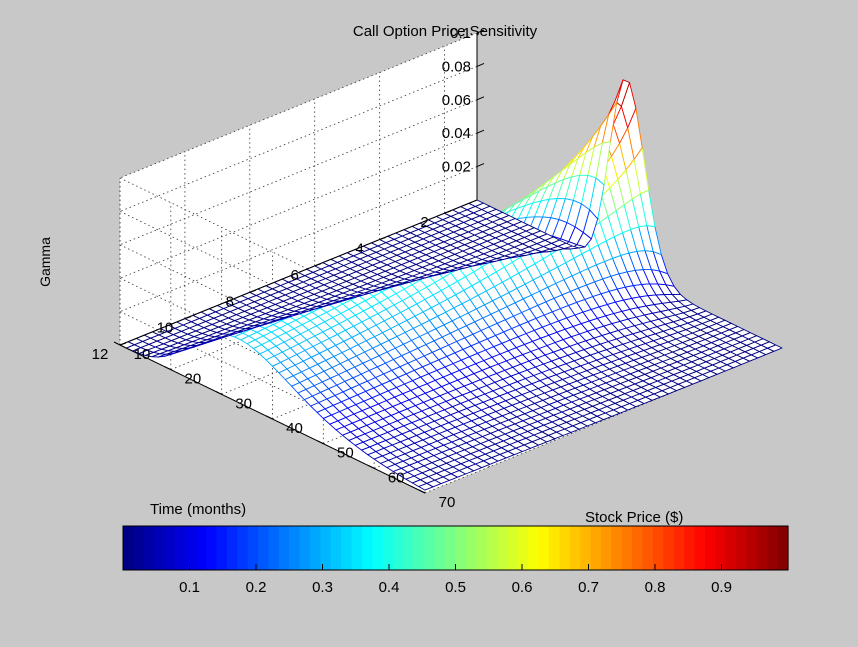 This screenshot has height=647, width=858. What do you see at coordinates (256, 587) in the screenshot?
I see `colorbar-tick-label: 0.2` at bounding box center [256, 587].